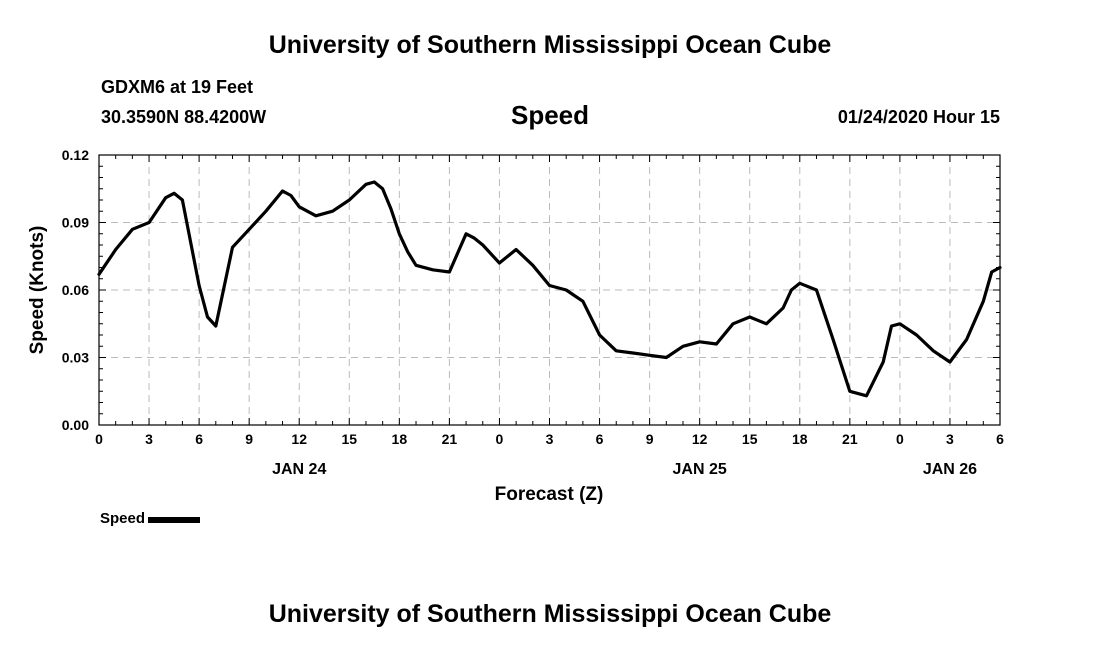  I want to click on y-axis-label: Speed (Knots), so click(37, 290).